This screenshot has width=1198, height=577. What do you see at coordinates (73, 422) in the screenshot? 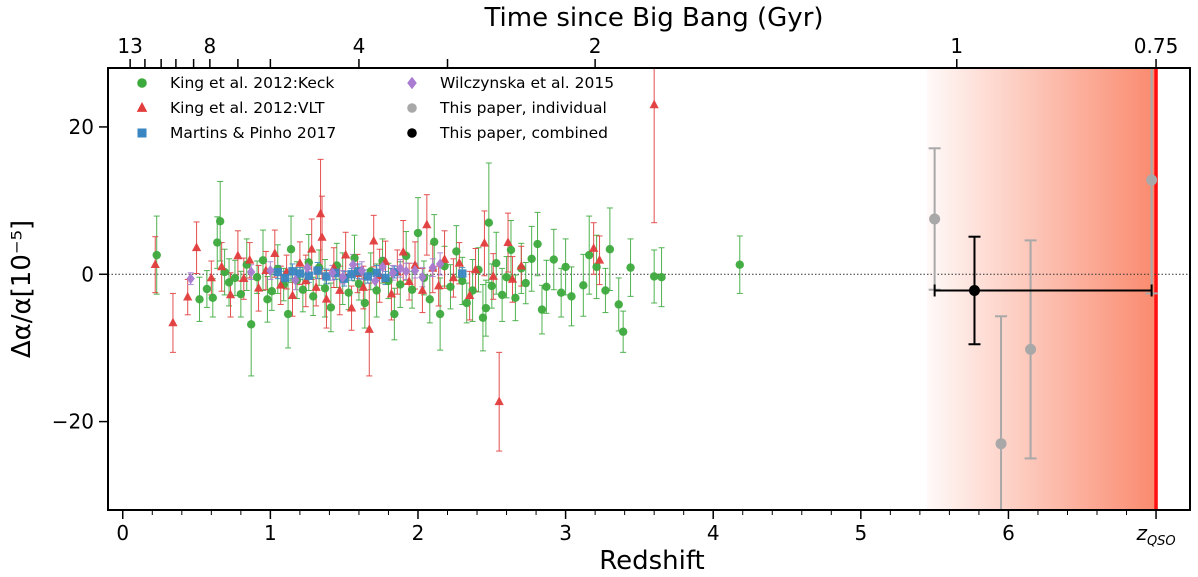
I see `y-tick-label: −20` at bounding box center [73, 422].